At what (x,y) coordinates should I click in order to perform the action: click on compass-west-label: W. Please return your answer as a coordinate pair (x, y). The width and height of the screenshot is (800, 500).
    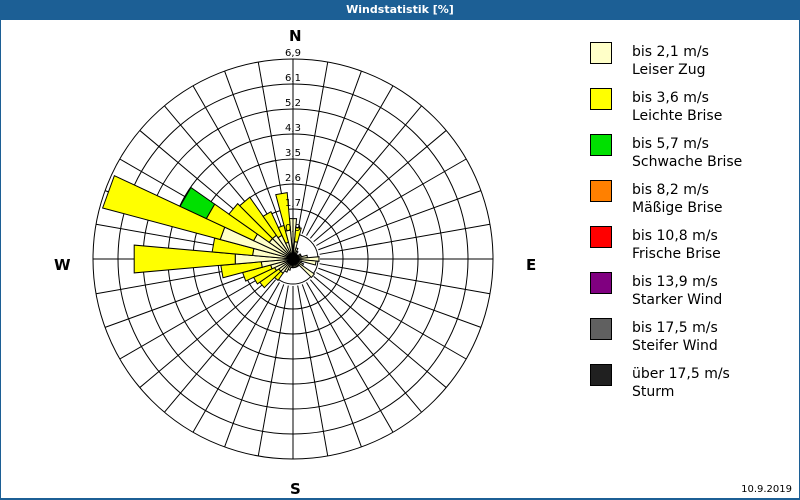
    Looking at the image, I should click on (62, 265).